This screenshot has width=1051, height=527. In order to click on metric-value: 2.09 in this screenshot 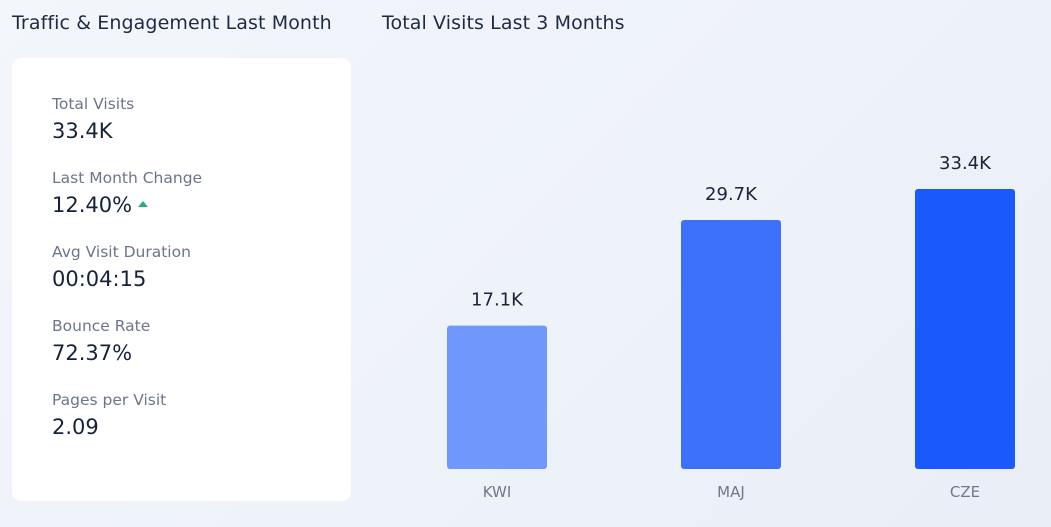, I will do `click(75, 427)`.